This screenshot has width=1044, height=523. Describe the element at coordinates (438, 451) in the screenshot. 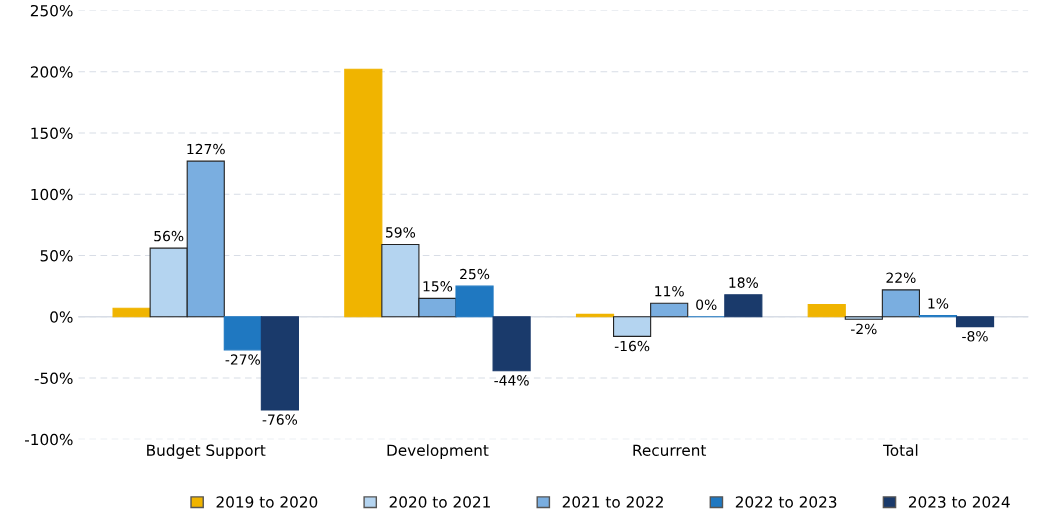

I see `x-tick-label: Development` at that location.